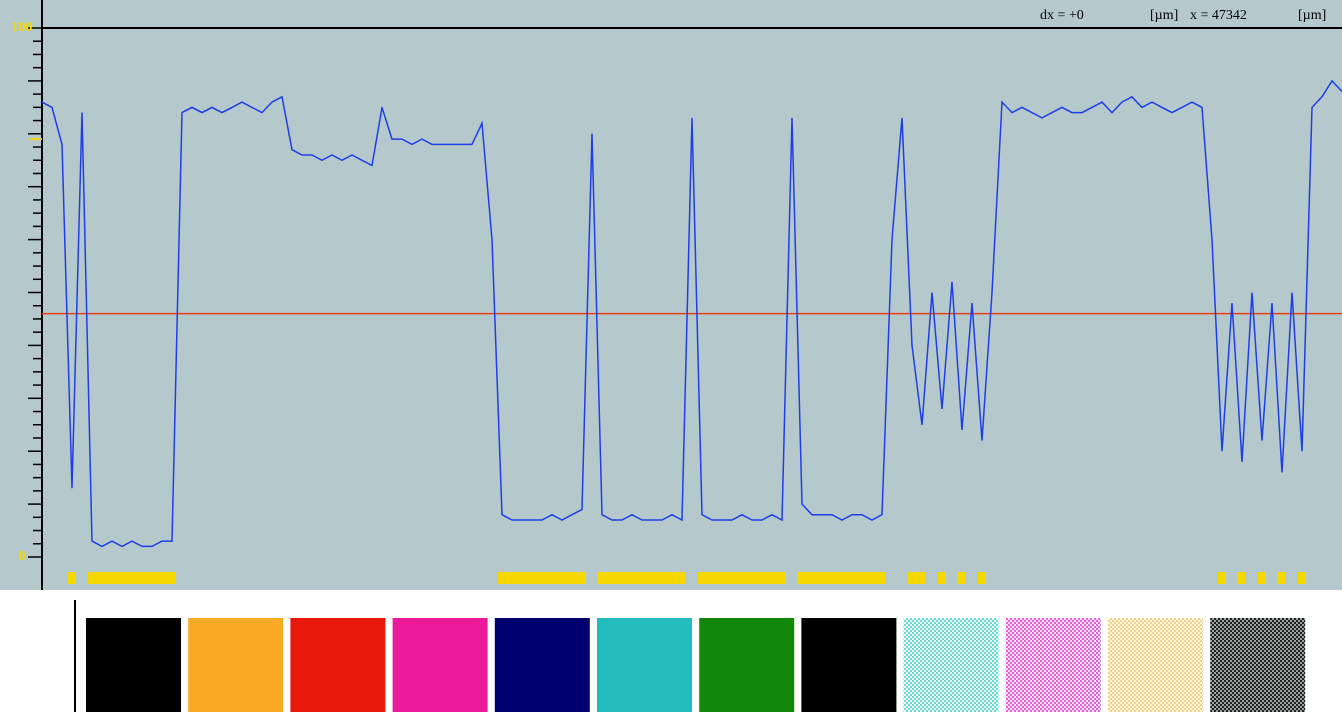 The width and height of the screenshot is (1342, 712). What do you see at coordinates (1218, 15) in the screenshot?
I see `x-label: x = 47342` at bounding box center [1218, 15].